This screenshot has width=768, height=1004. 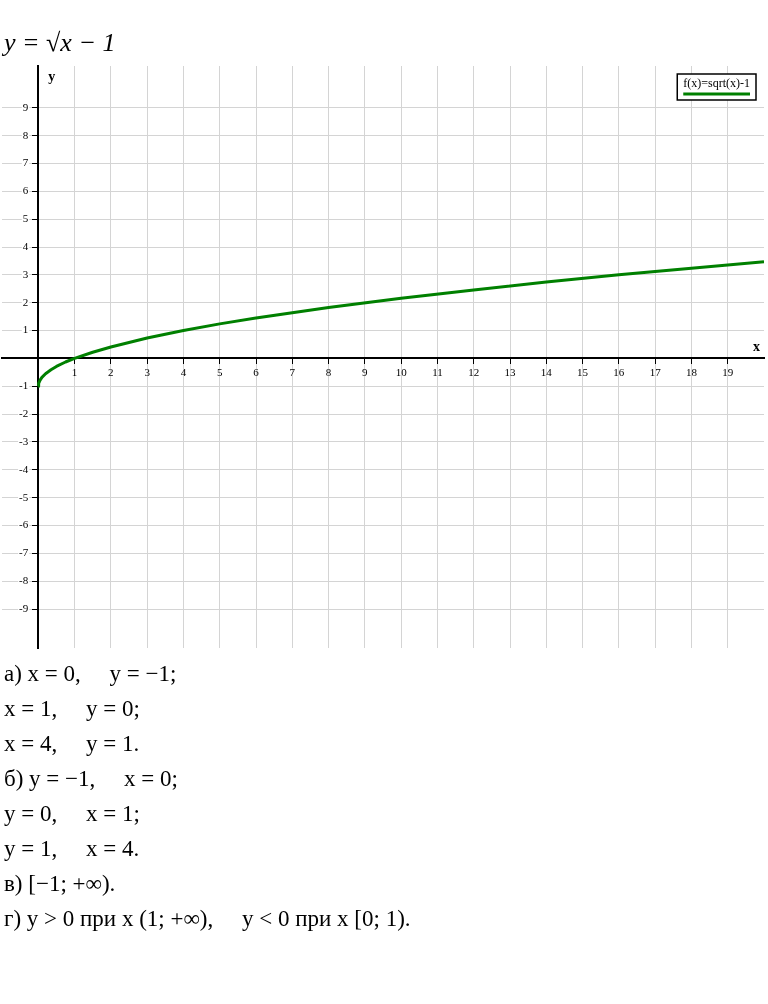 What do you see at coordinates (72, 849) in the screenshot?
I see `text: y = 1, x = 4.` at bounding box center [72, 849].